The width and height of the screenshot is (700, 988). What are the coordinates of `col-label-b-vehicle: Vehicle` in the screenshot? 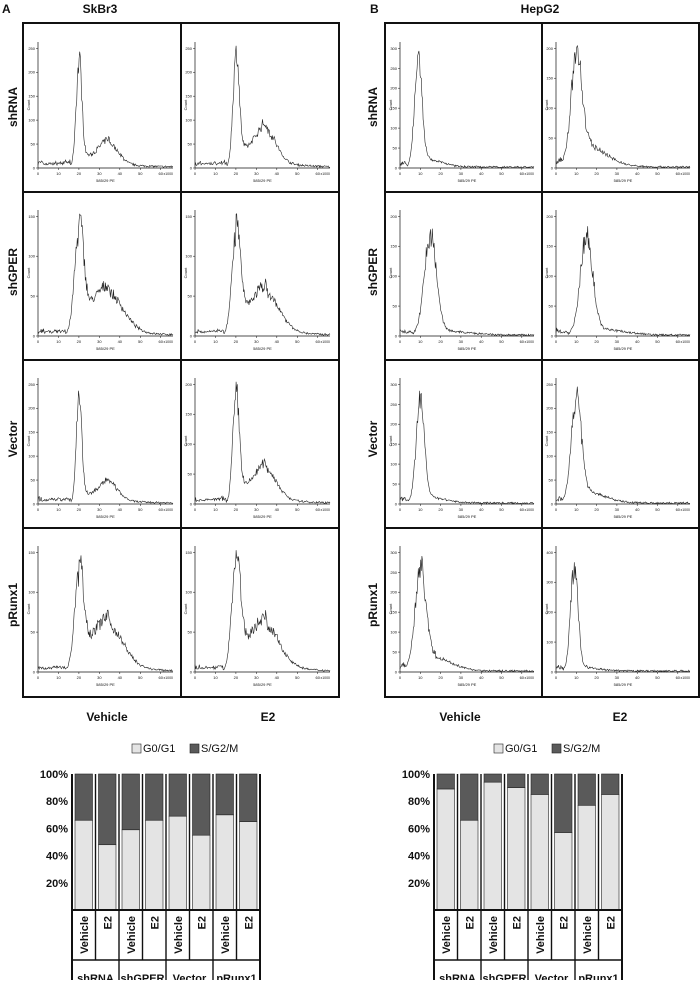 It's located at (460, 717).